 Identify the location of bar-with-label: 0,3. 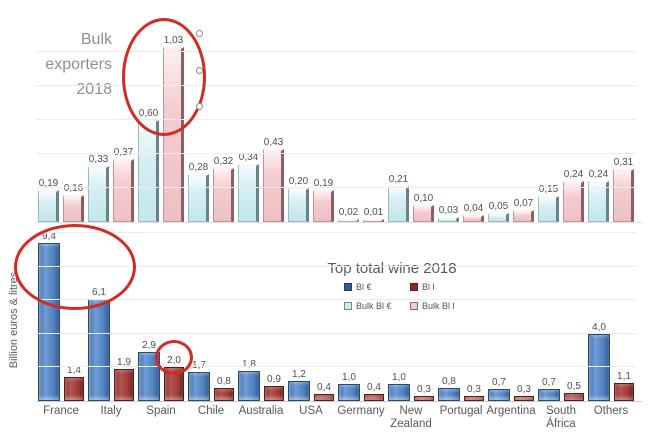
(474, 392).